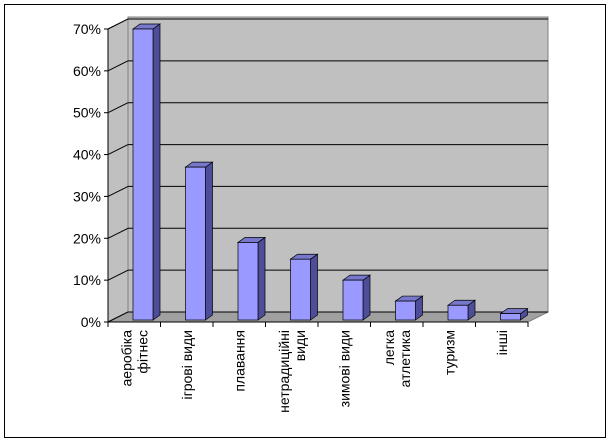 The width and height of the screenshot is (612, 444). Describe the element at coordinates (87, 113) in the screenshot. I see `y-tick-label: 50%` at that location.